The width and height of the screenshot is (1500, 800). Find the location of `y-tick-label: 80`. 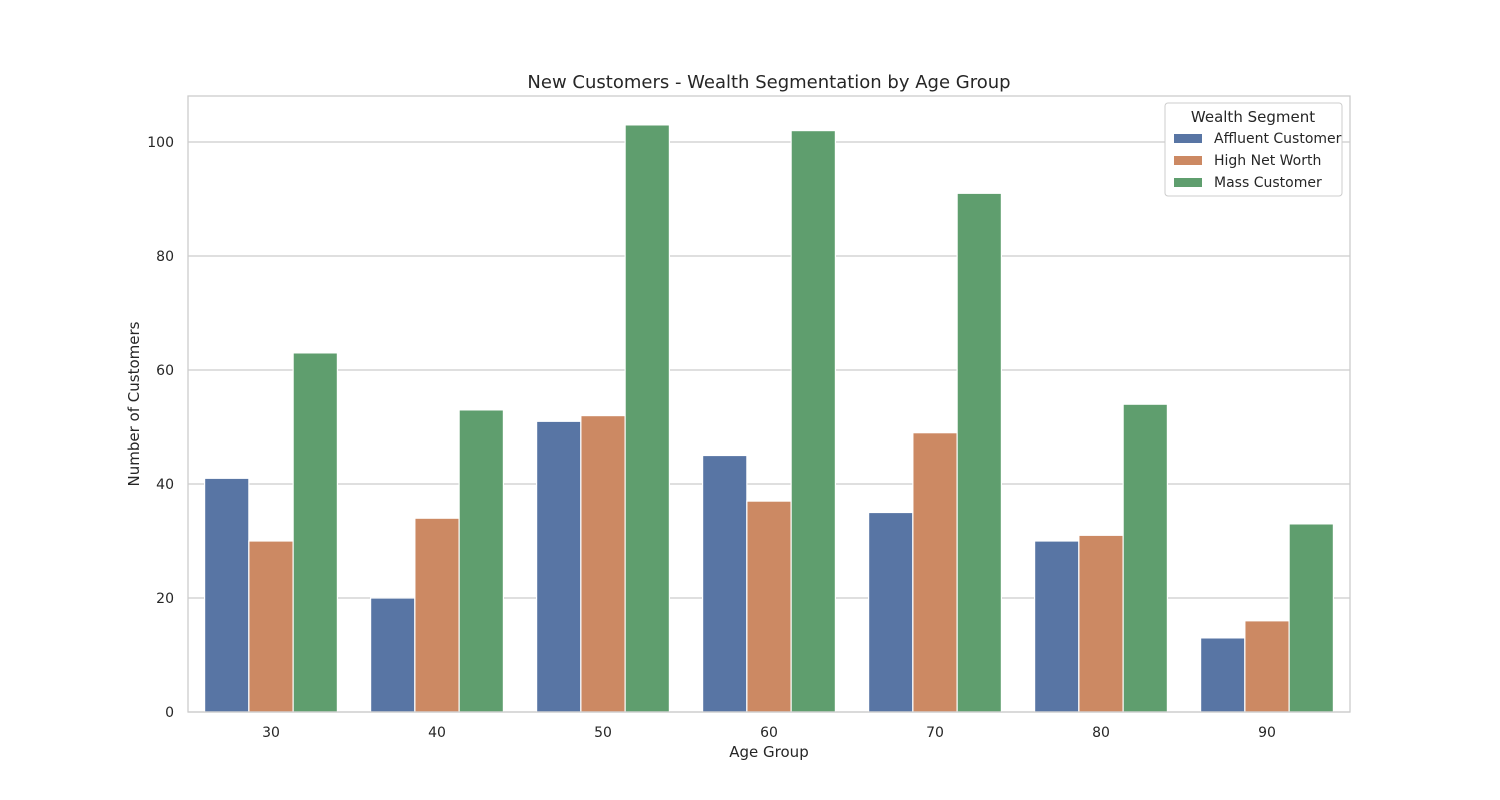

y-tick-label: 80 is located at coordinates (165, 257).